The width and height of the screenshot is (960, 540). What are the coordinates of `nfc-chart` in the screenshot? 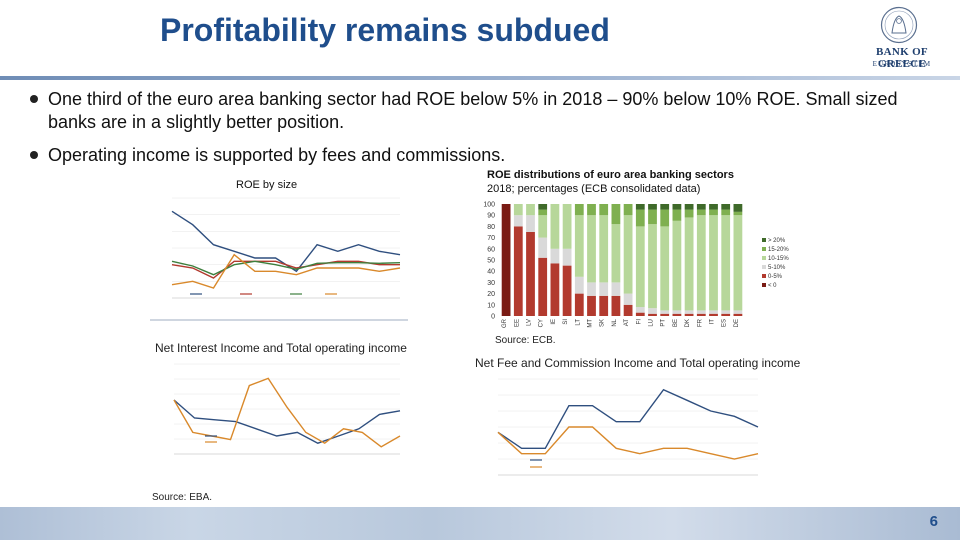 It's located at (625, 439).